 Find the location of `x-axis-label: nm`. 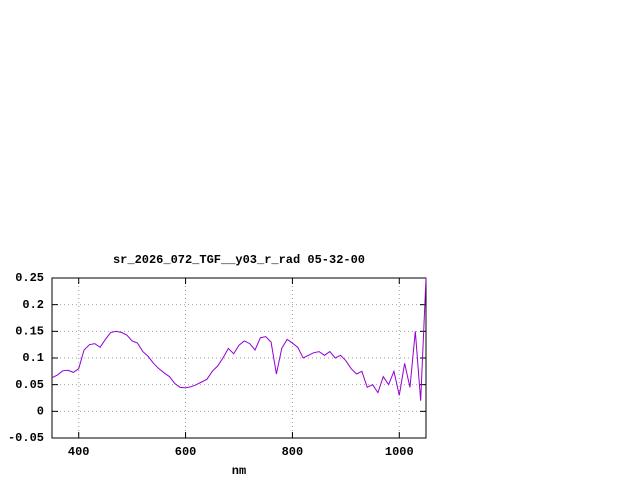

x-axis-label: nm is located at coordinates (239, 471).